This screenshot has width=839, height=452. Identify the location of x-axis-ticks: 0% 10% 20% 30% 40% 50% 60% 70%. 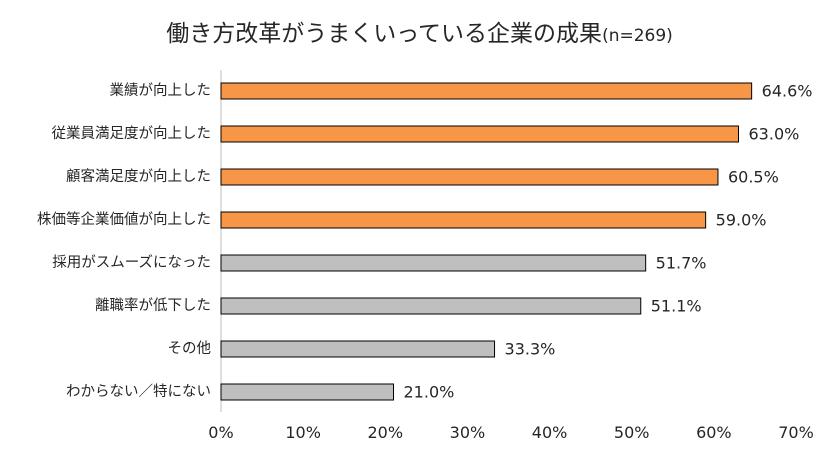
(510, 432).